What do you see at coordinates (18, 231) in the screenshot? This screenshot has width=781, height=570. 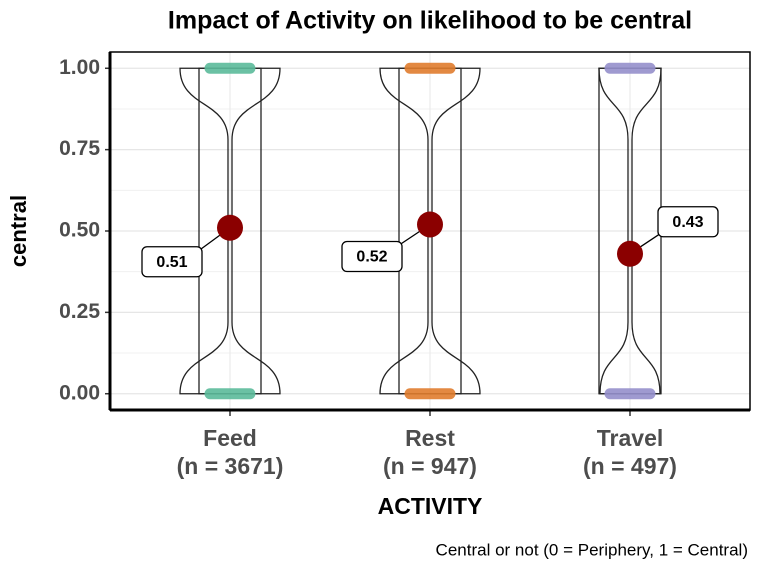 I see `y-axis-label: central` at bounding box center [18, 231].